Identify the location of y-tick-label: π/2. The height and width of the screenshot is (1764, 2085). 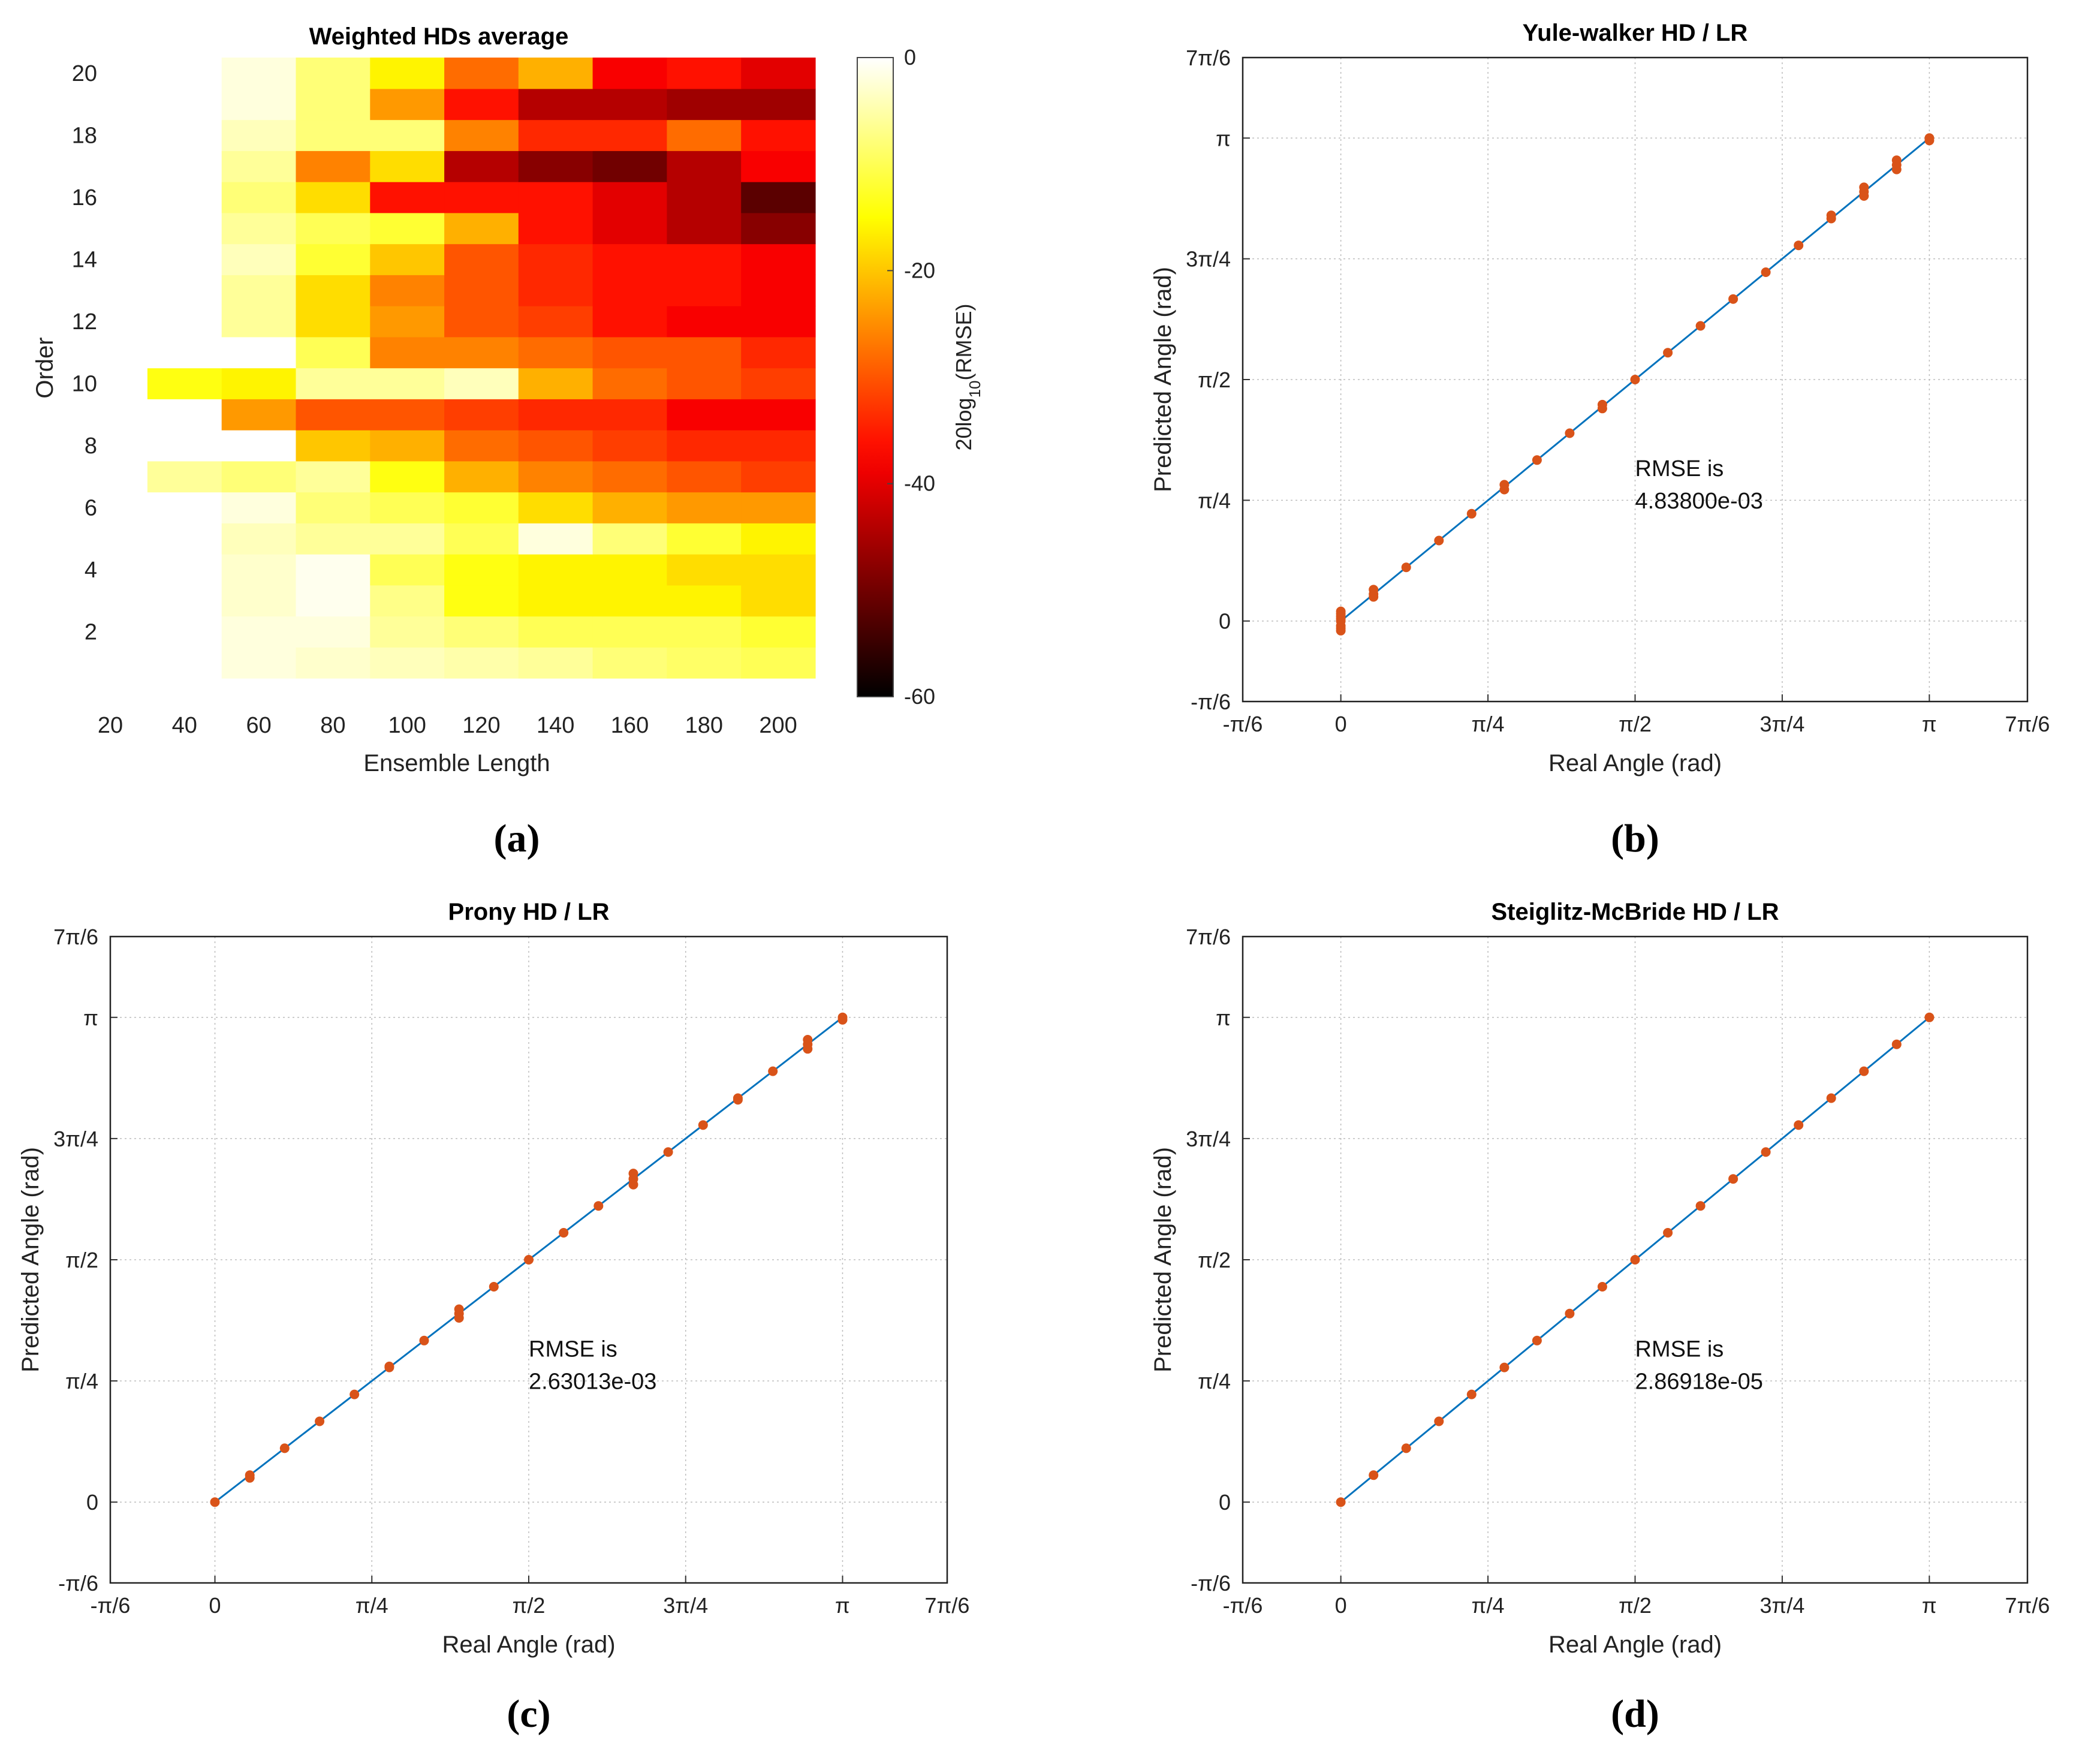
(1214, 1260).